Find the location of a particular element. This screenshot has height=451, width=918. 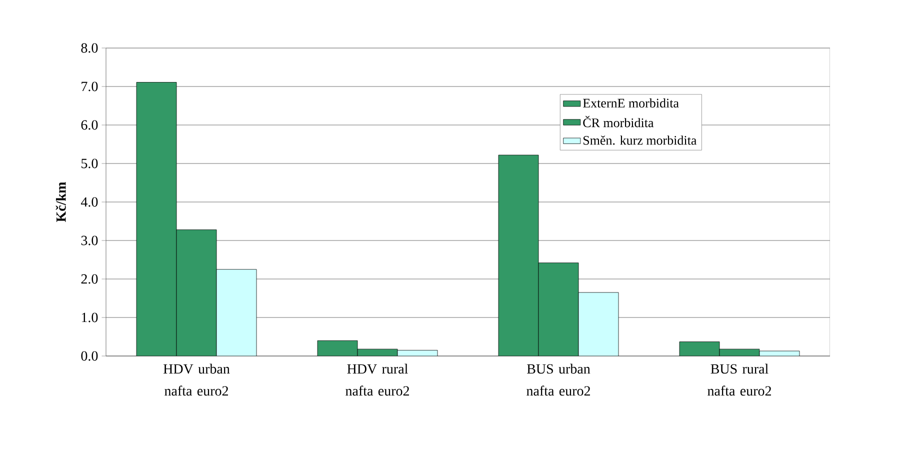

y-tick-label: 3.0 is located at coordinates (89, 241).